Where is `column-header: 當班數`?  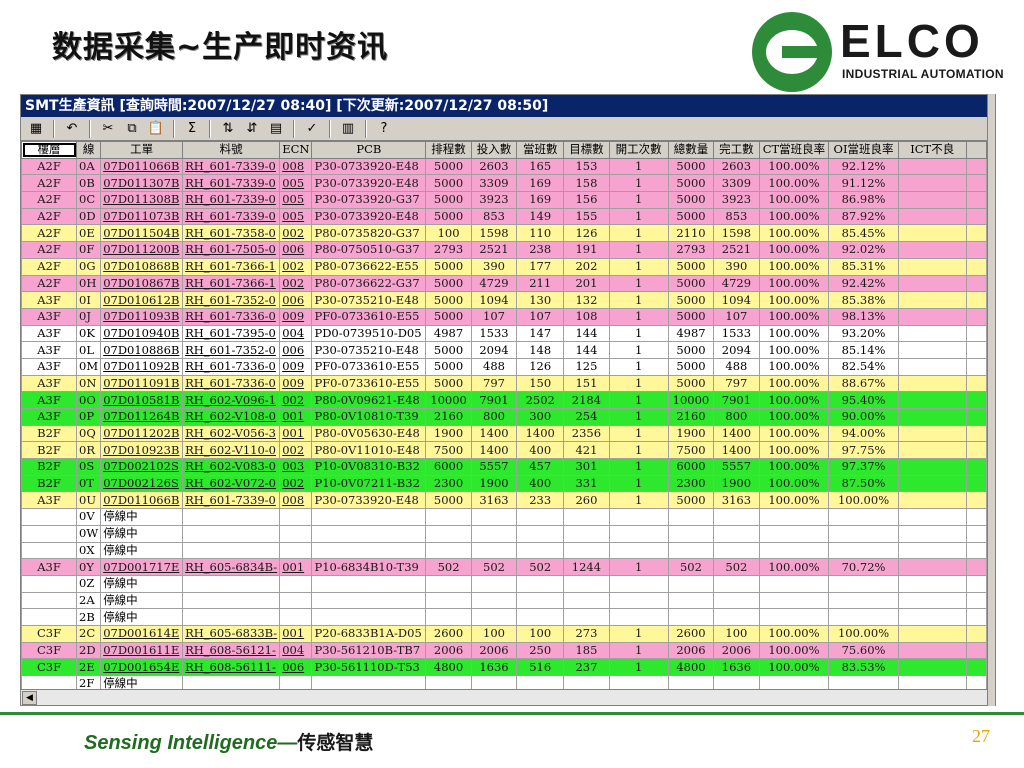
column-header: 當班數 is located at coordinates (540, 150).